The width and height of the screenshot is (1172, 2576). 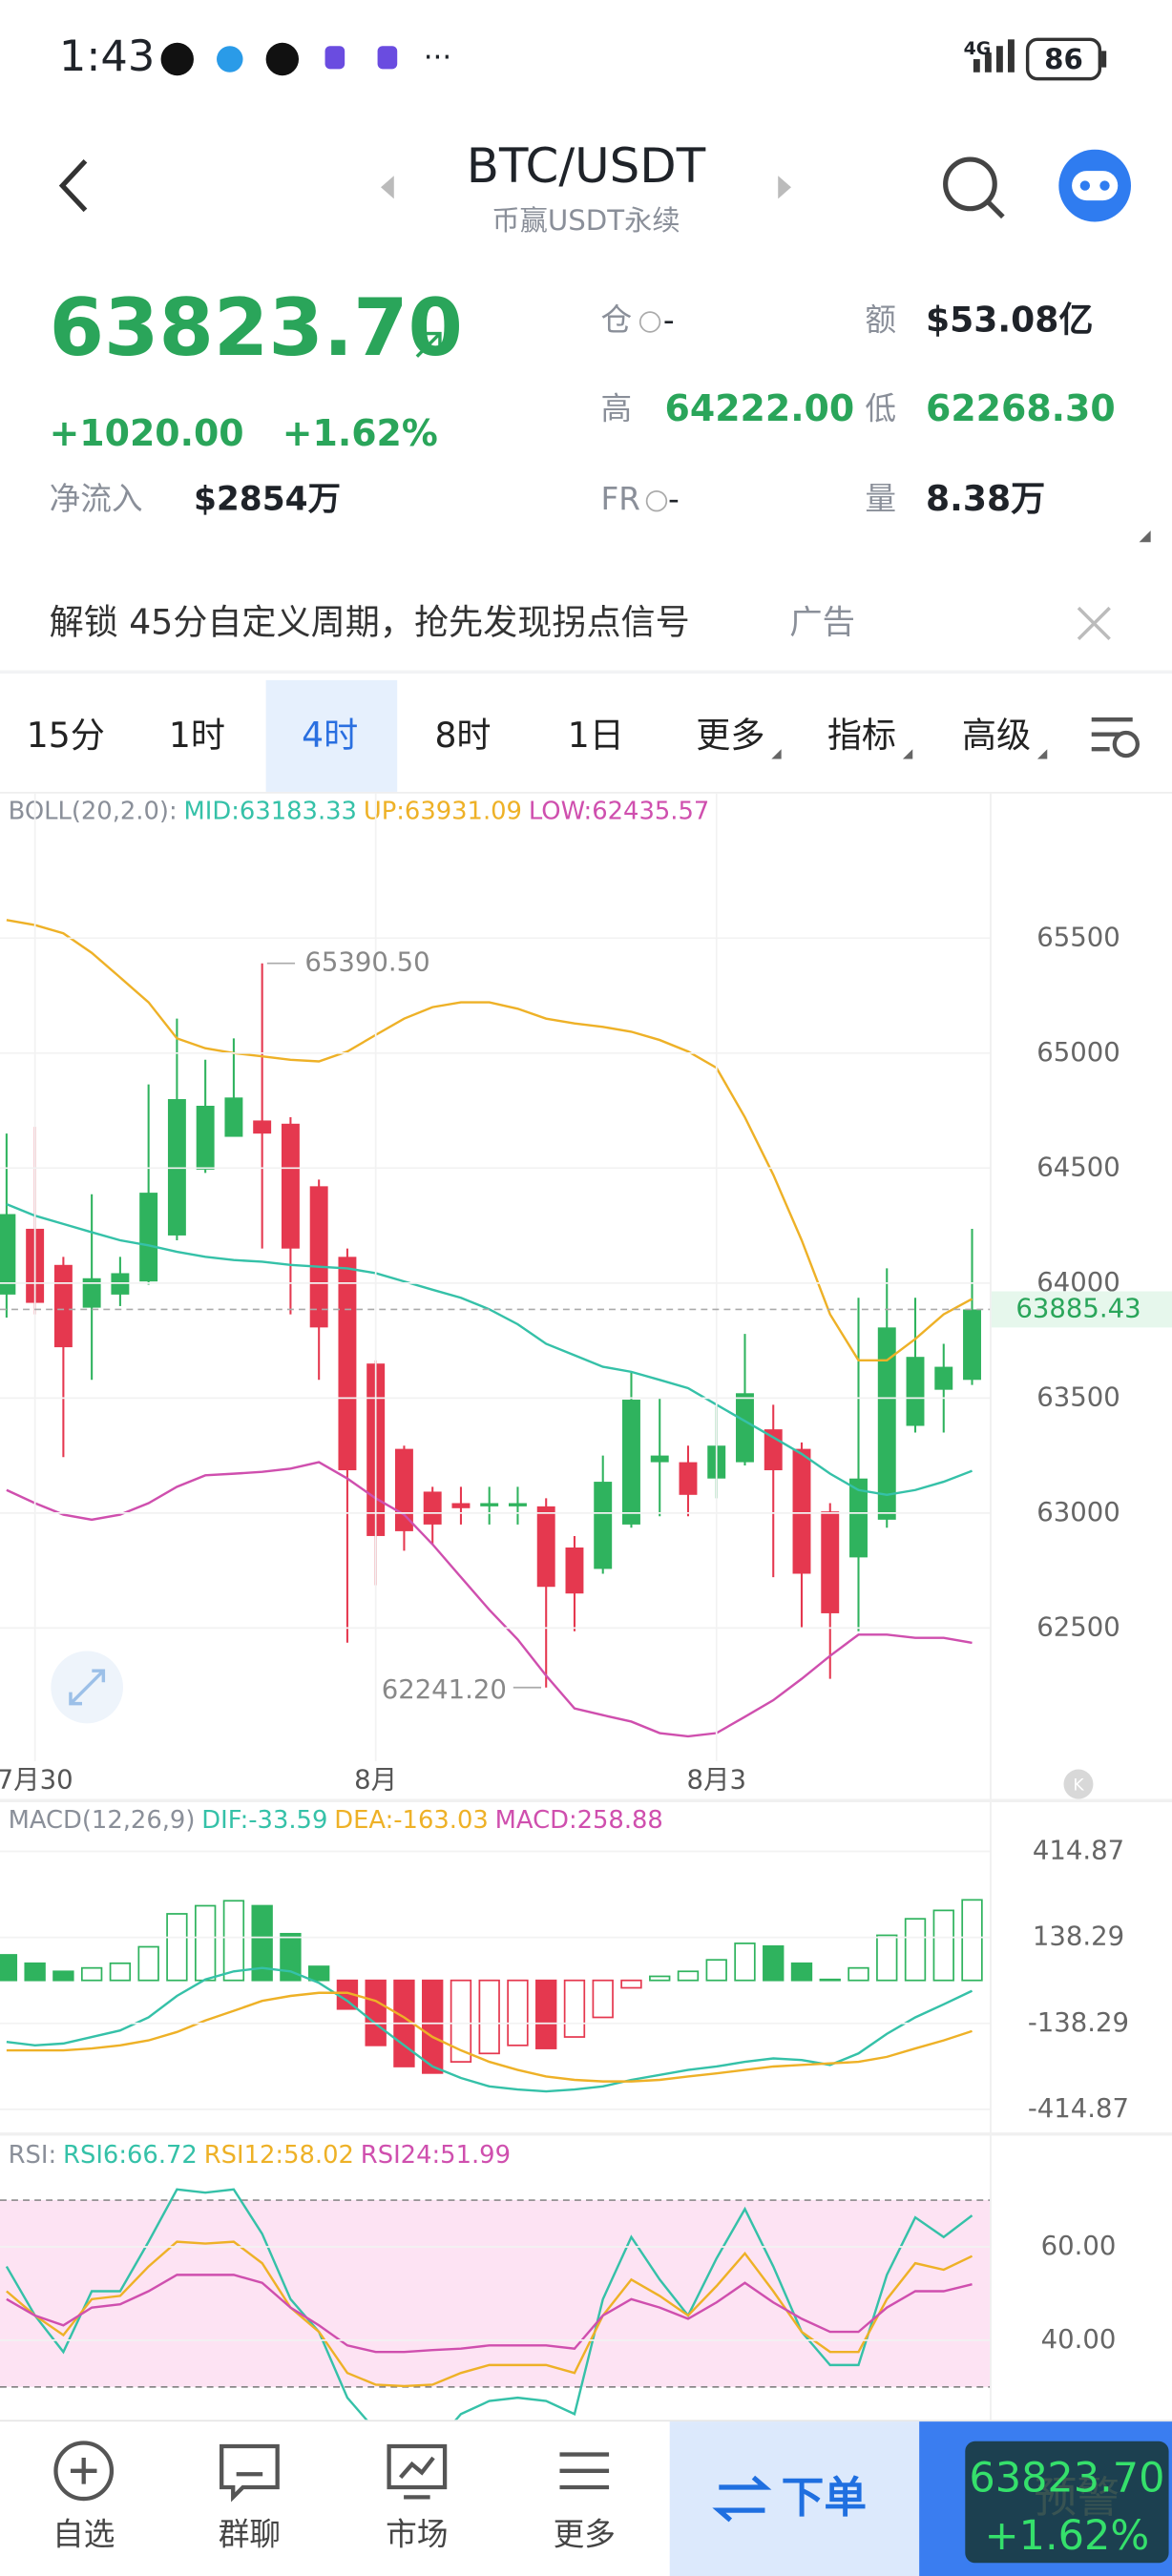 What do you see at coordinates (674, 499) in the screenshot?
I see `fr: -` at bounding box center [674, 499].